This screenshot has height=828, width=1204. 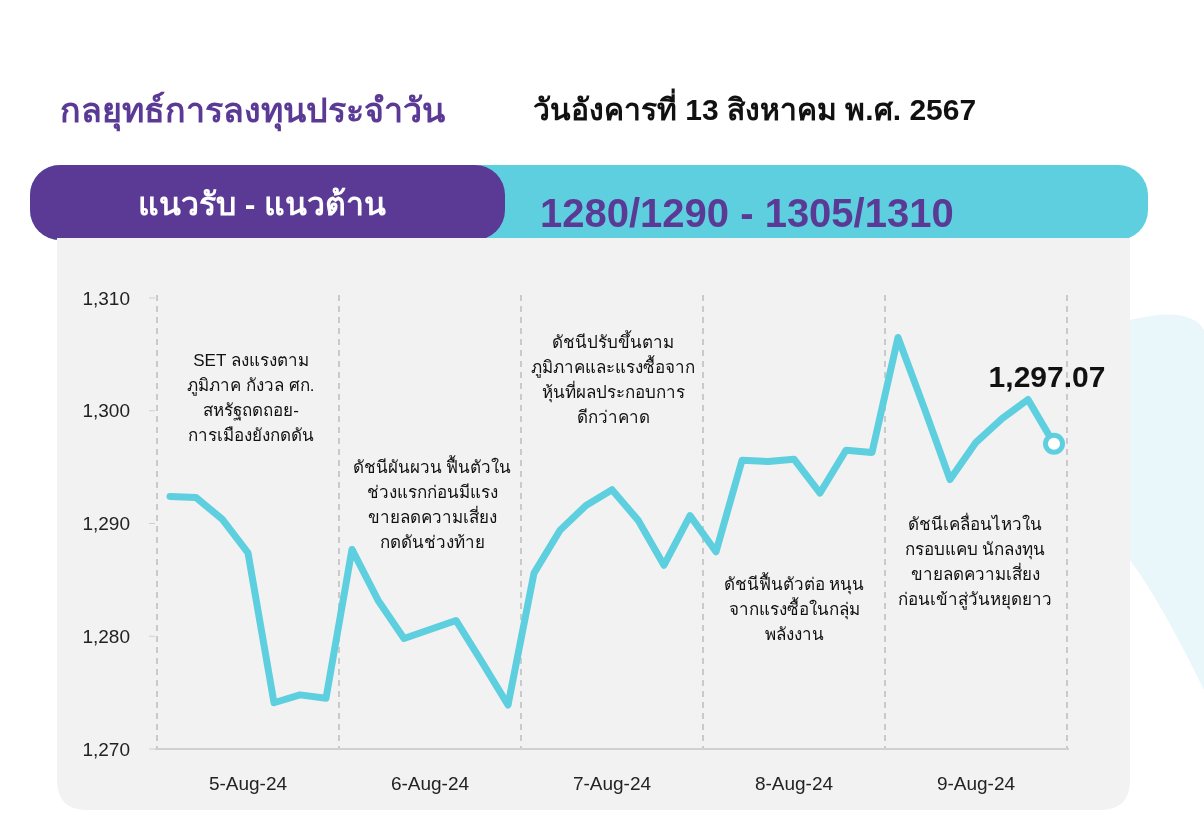 What do you see at coordinates (252, 111) in the screenshot?
I see `chart-title: กลยุทธ์การลงทุนประจำวัน` at bounding box center [252, 111].